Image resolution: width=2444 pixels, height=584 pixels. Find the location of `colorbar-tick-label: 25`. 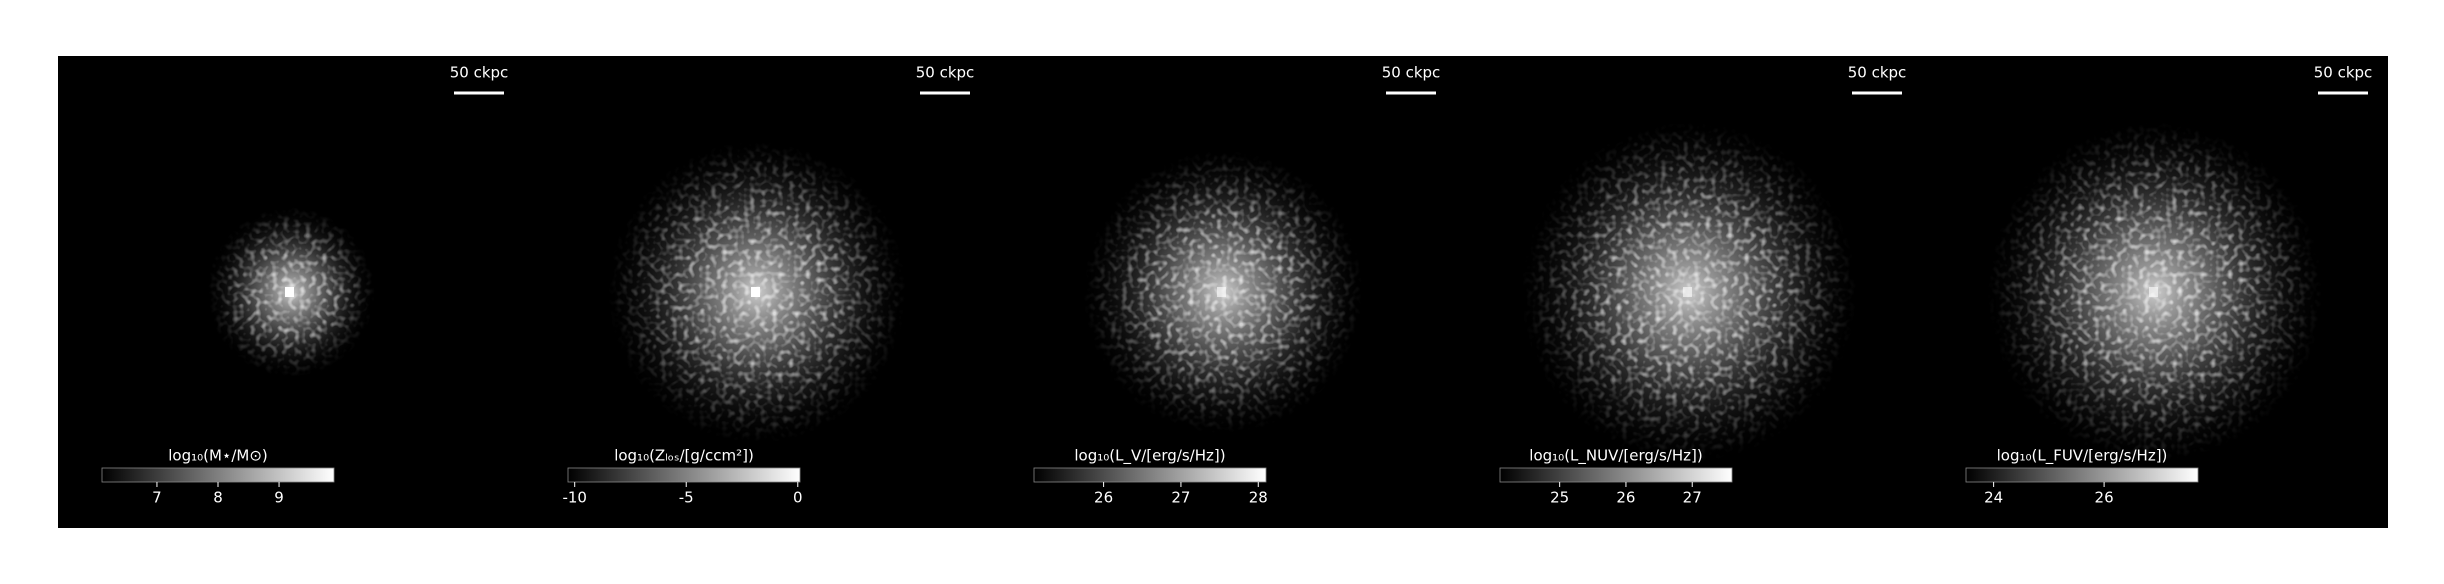

colorbar-tick-label: 25 is located at coordinates (1559, 498).